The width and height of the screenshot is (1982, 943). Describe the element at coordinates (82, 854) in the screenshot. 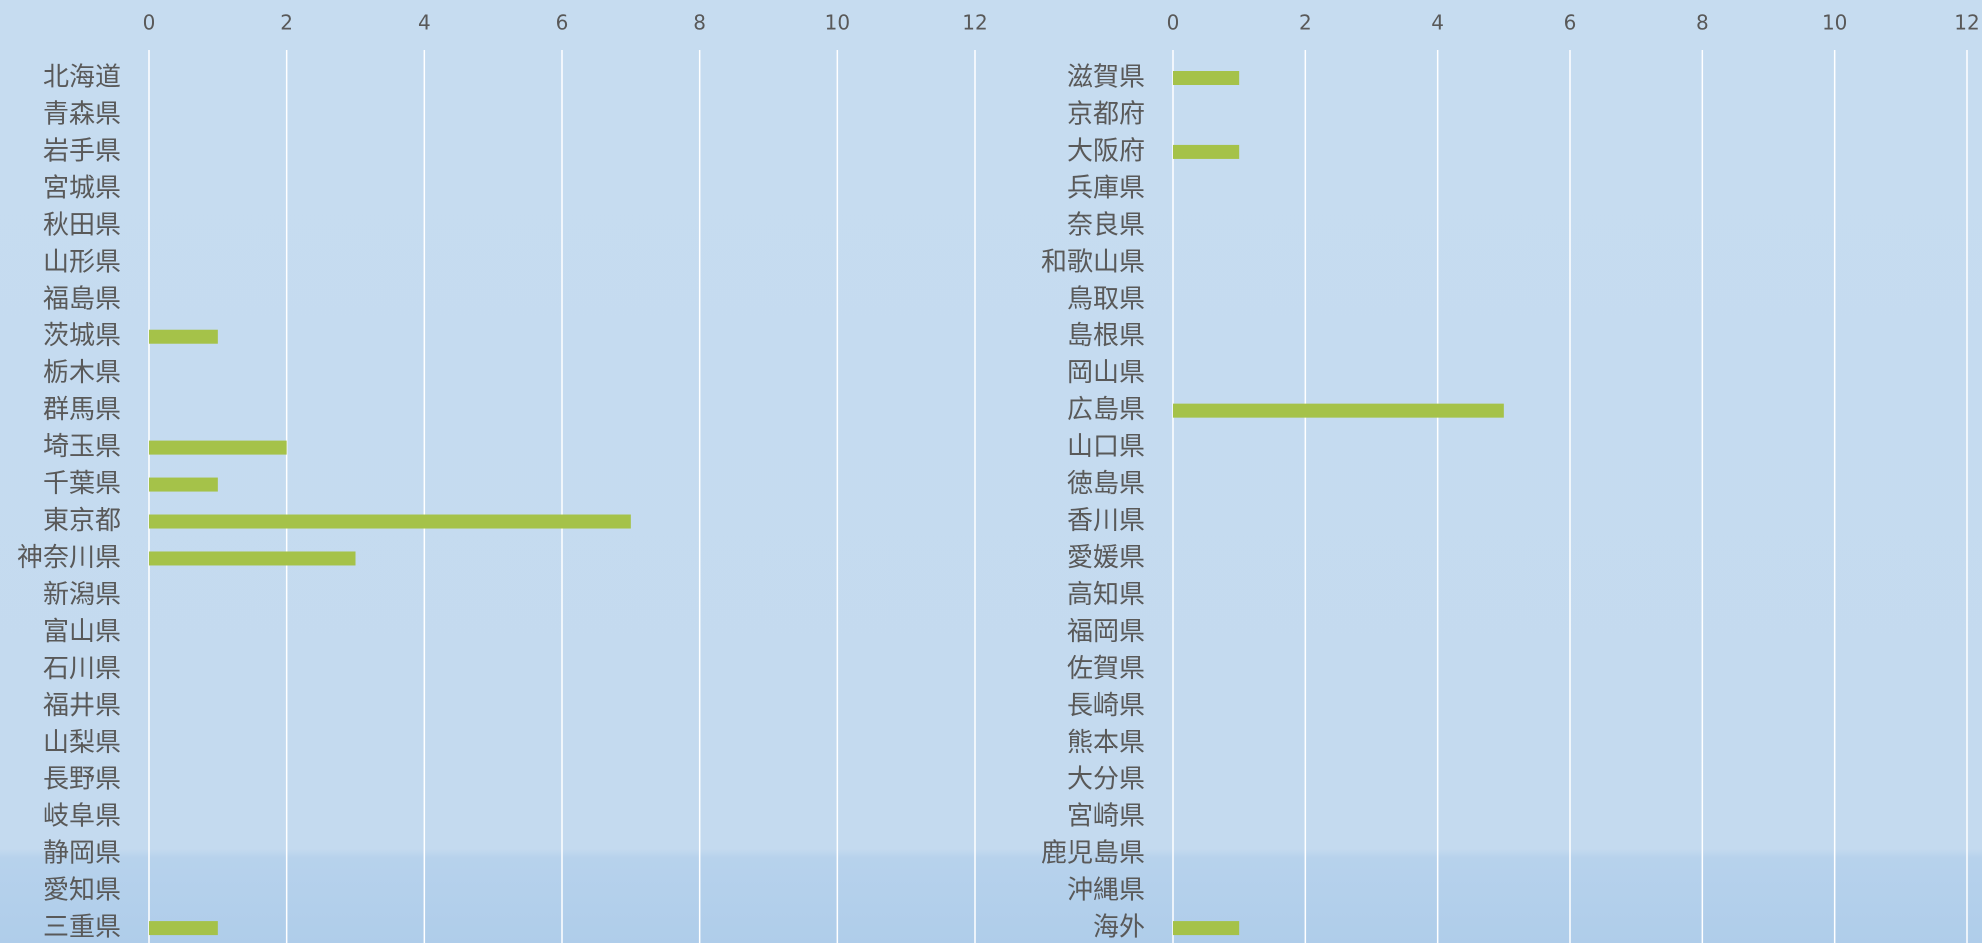

I see `category-label: 静岡県` at that location.